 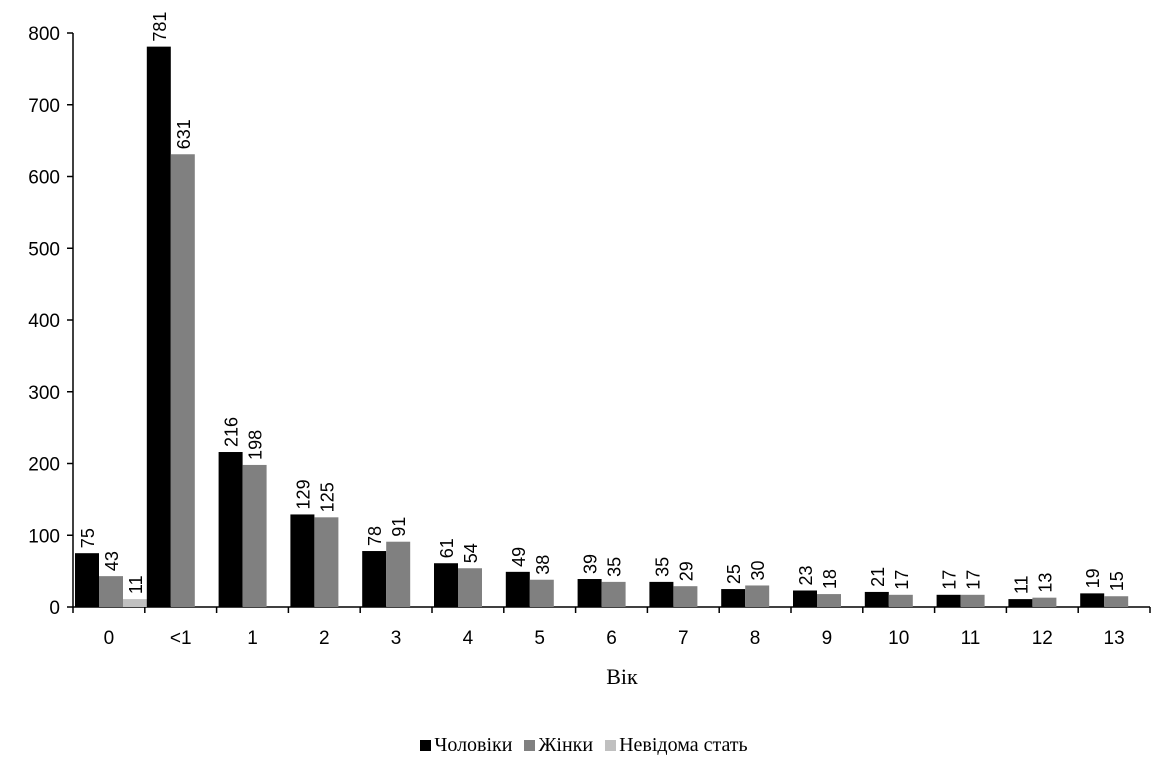 I want to click on legend-item: Жінки, so click(x=558, y=745).